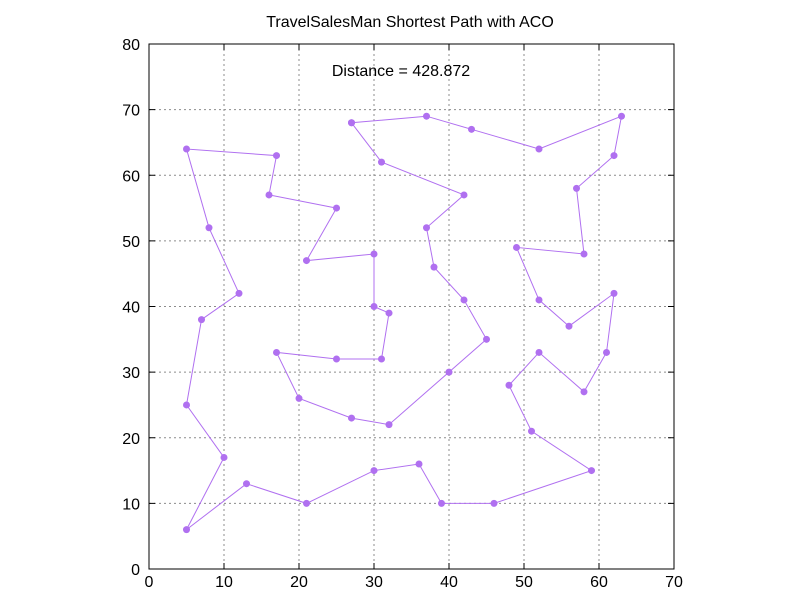 The height and width of the screenshot is (600, 800). What do you see at coordinates (131, 308) in the screenshot?
I see `y-tick-label: 40` at bounding box center [131, 308].